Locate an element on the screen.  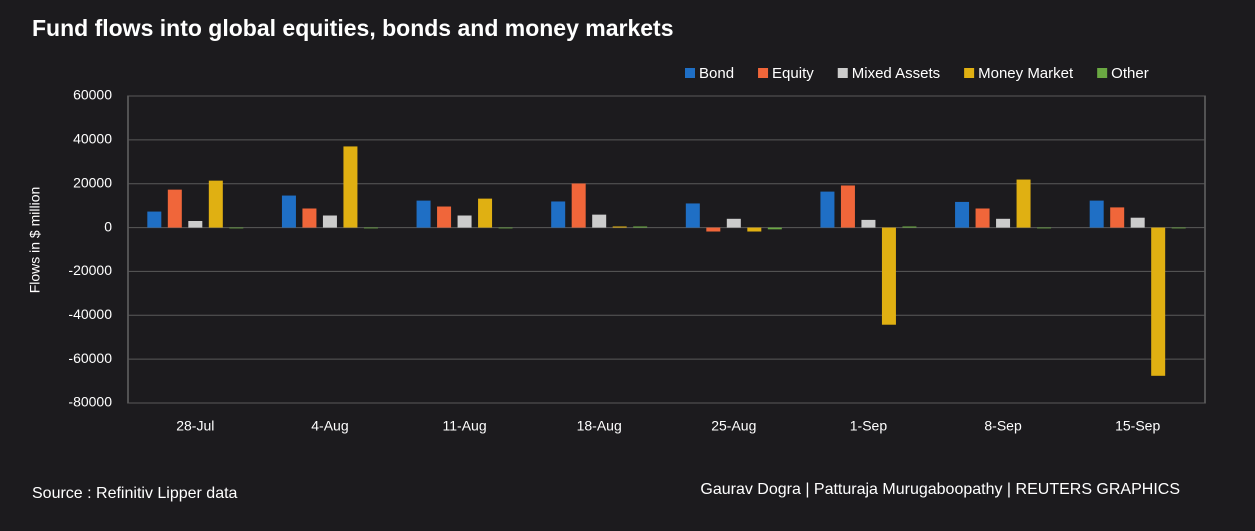
x-tick-label: 8-Sep is located at coordinates (1003, 426).